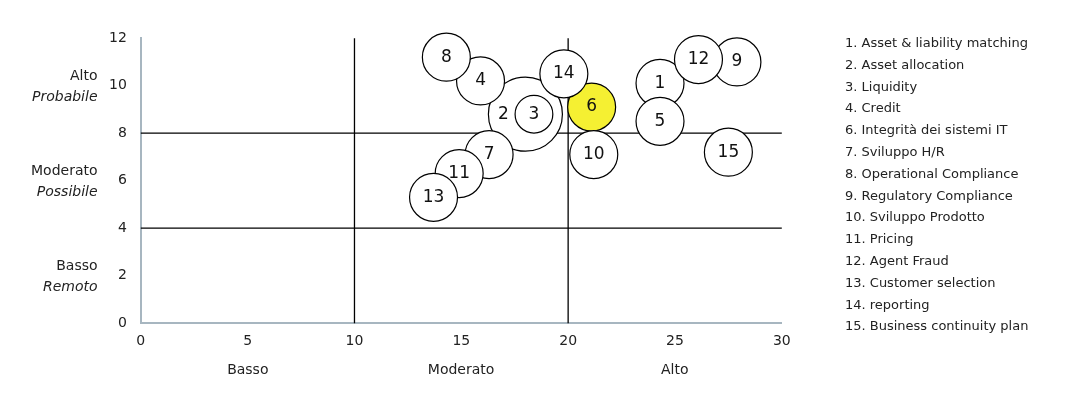 Image resolution: width=1067 pixels, height=410 pixels. What do you see at coordinates (905, 64) in the screenshot?
I see `text: 2. Asset allocation` at bounding box center [905, 64].